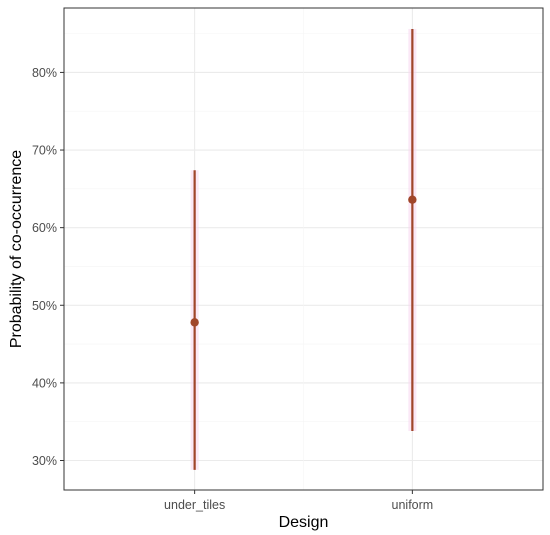 This screenshot has width=550, height=535. I want to click on x-tick-label: uniform, so click(413, 505).